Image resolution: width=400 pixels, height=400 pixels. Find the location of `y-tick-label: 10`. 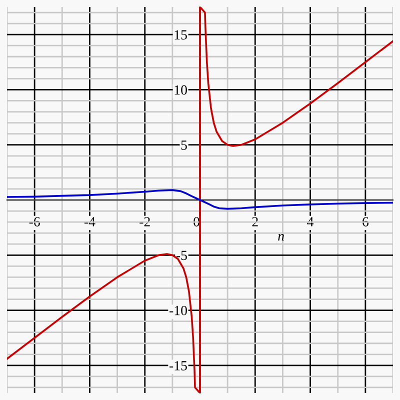

y-tick-label: 10 is located at coordinates (180, 90).